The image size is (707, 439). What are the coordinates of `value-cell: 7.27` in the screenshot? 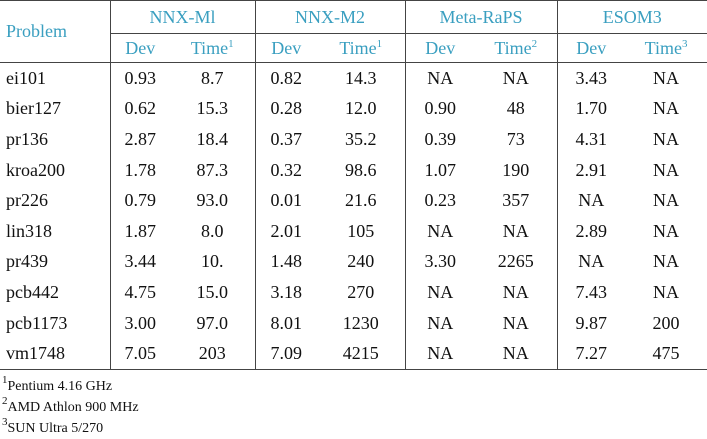 It's located at (590, 354).